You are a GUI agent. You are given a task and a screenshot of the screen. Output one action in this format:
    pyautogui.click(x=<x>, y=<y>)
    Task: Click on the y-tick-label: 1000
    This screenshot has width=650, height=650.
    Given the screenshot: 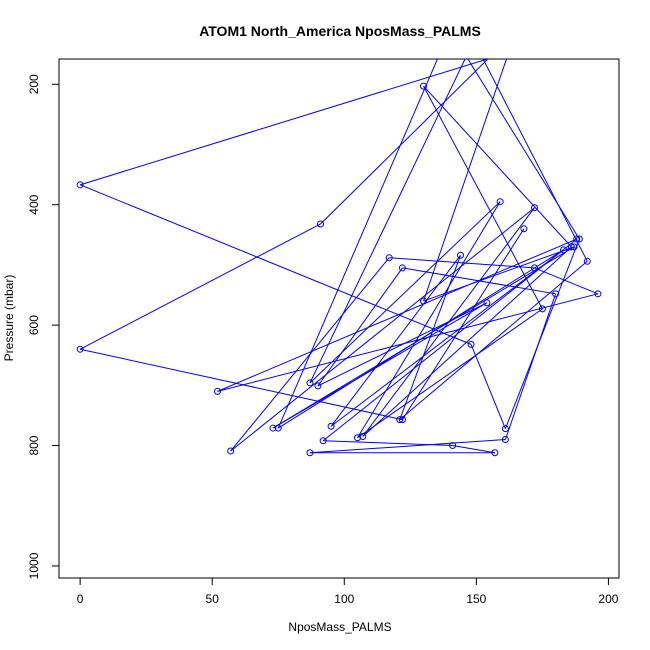 What is the action you would take?
    pyautogui.click(x=34, y=565)
    